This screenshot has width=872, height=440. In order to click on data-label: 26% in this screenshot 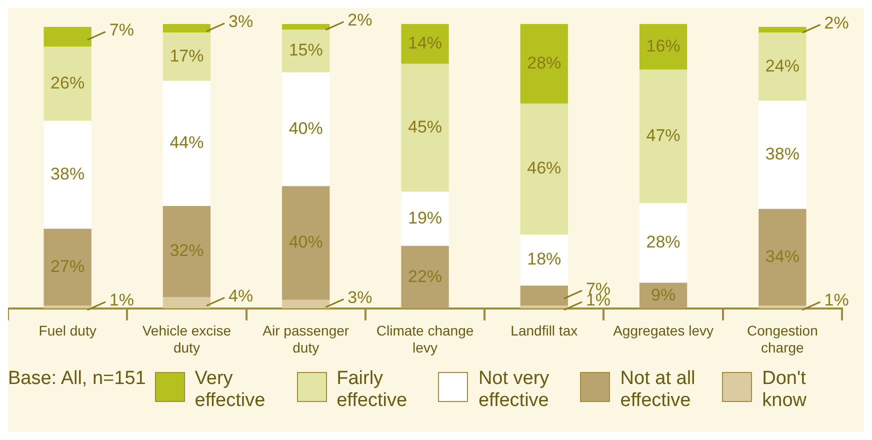, I will do `click(67, 82)`.